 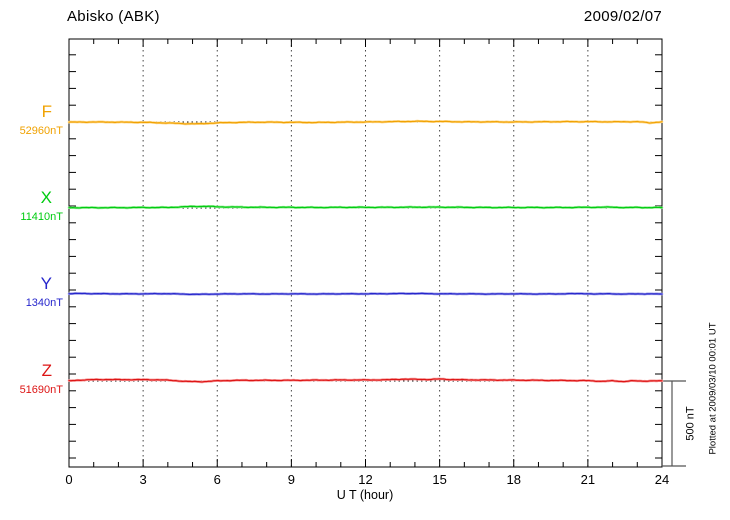 What do you see at coordinates (46, 370) in the screenshot?
I see `series-label-z: Z` at bounding box center [46, 370].